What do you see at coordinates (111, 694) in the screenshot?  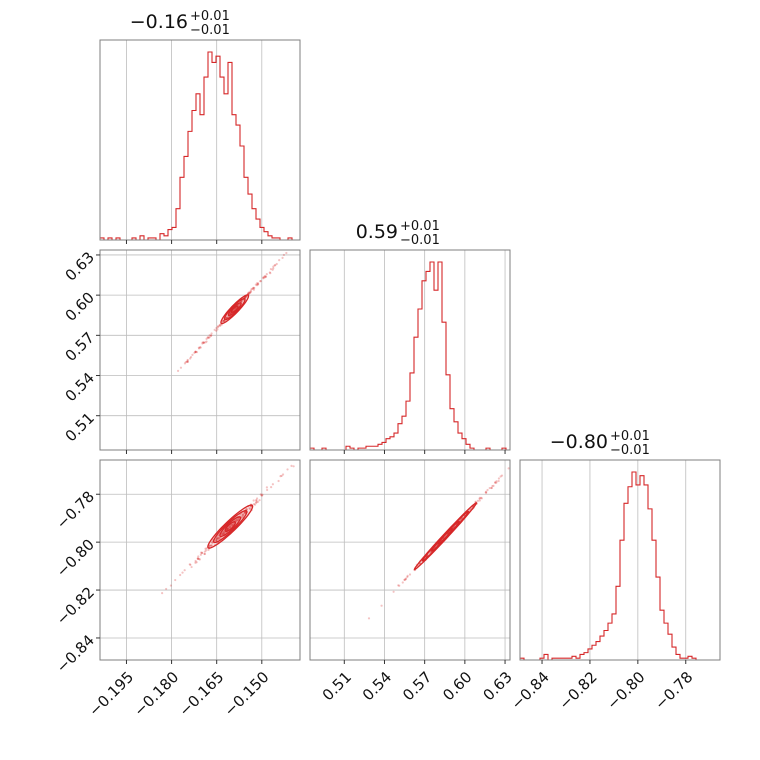 I see `x-tick-label: −0.195` at bounding box center [111, 694].